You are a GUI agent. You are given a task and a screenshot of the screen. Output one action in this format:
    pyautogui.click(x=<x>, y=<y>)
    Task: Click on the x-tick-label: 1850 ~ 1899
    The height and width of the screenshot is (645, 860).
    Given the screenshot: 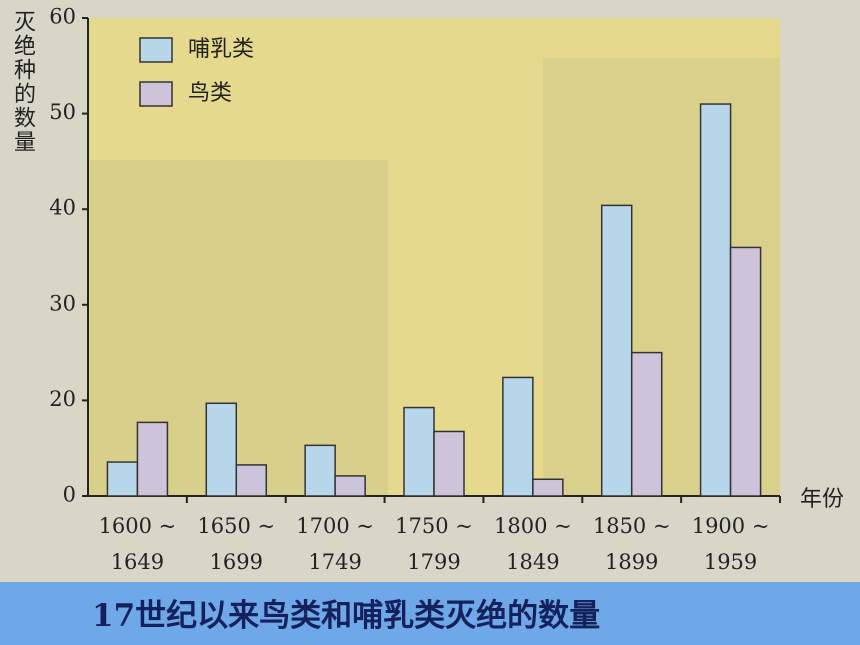 What is the action you would take?
    pyautogui.click(x=631, y=544)
    